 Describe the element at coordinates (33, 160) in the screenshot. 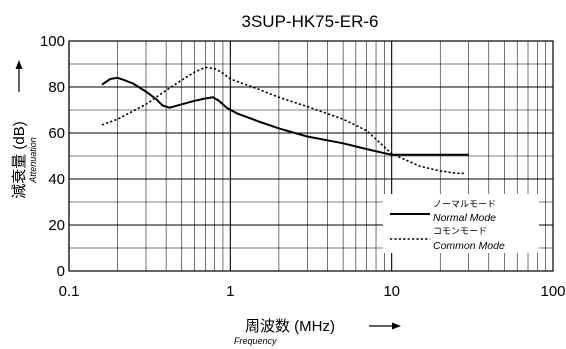

I see `y-axis-sublabel: Attenuation` at that location.